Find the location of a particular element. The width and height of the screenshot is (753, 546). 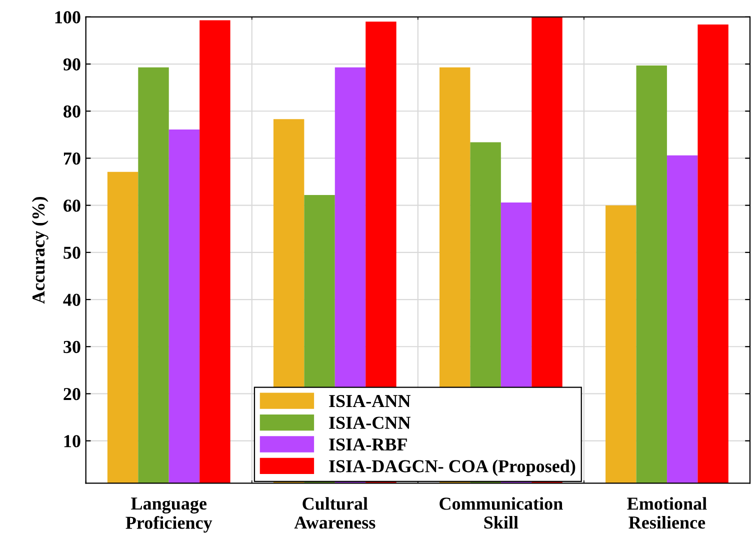

x-tick-label: Emotional Resilience is located at coordinates (667, 513).